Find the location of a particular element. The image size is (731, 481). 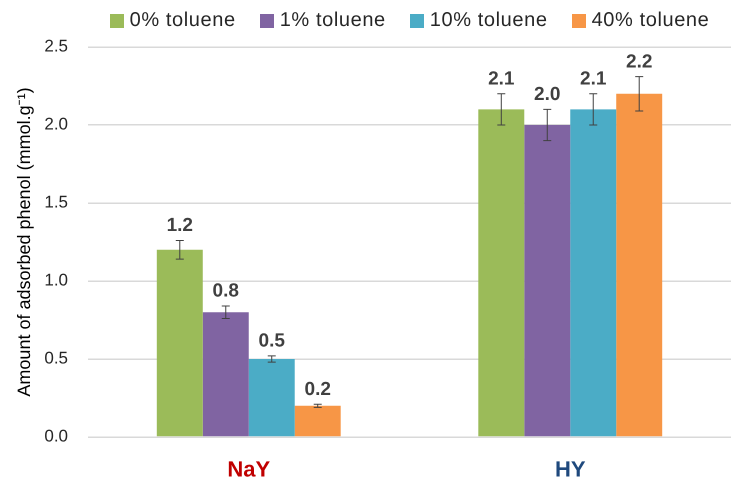

y-tick-label: 2.5 is located at coordinates (56, 46).